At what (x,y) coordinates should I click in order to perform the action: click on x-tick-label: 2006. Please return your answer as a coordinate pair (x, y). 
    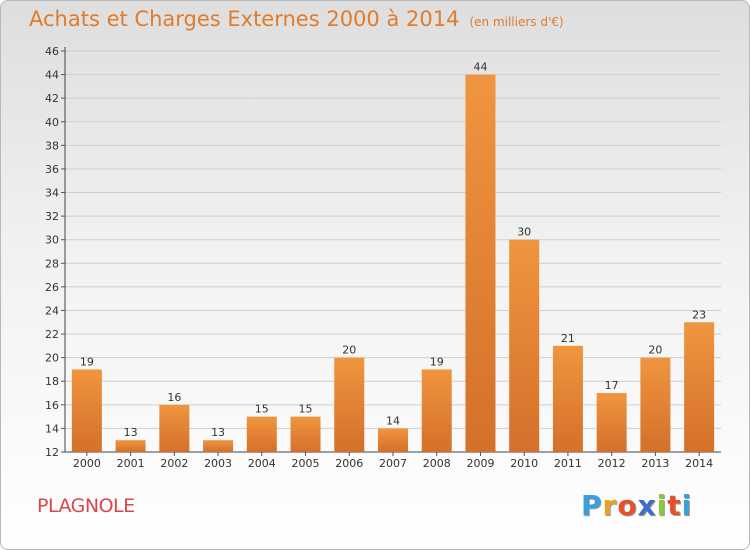
    Looking at the image, I should click on (349, 463).